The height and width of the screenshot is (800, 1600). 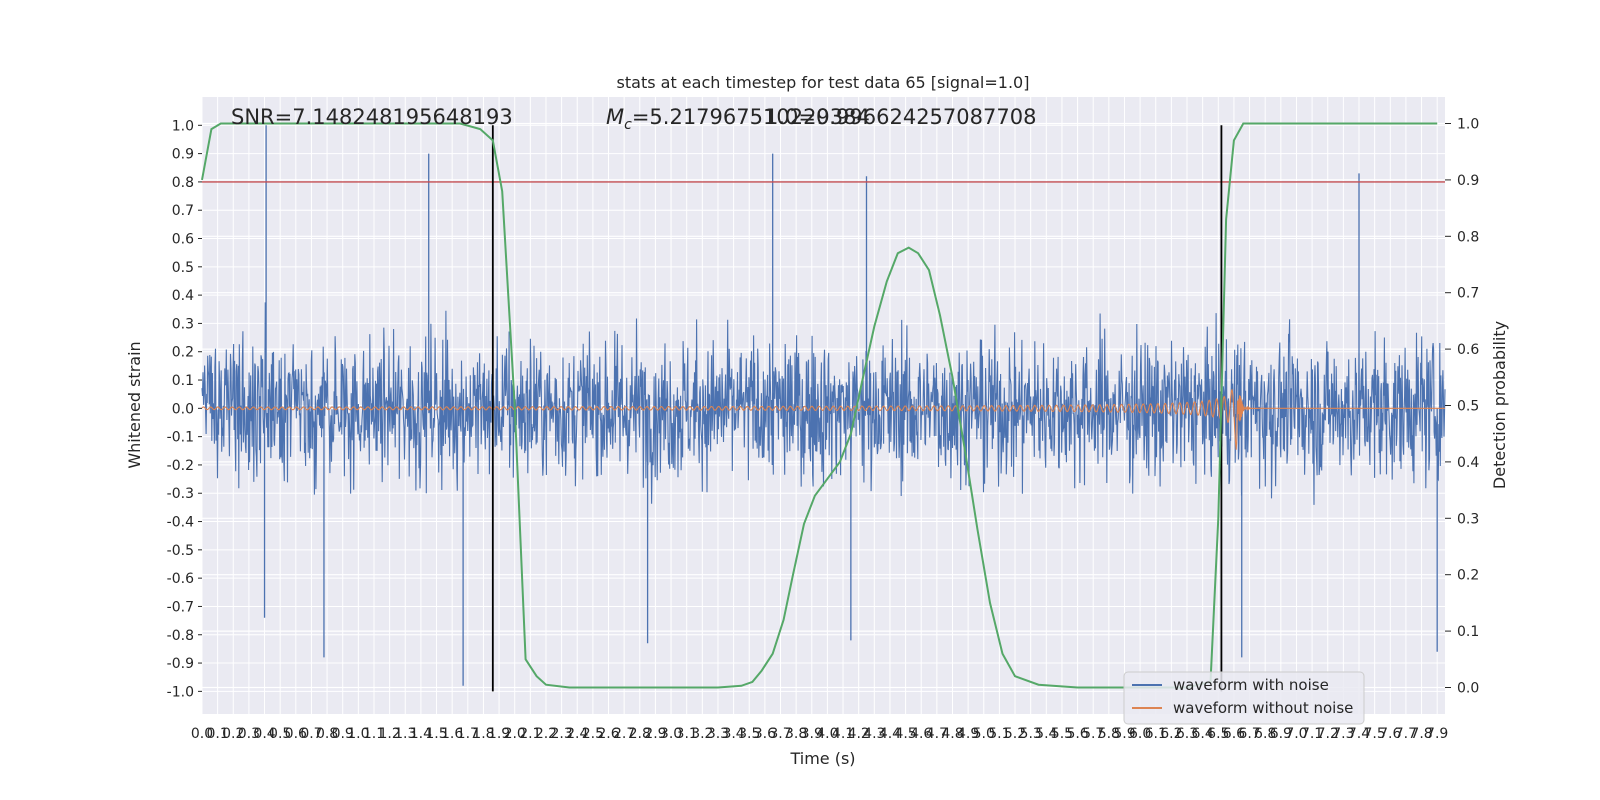 What do you see at coordinates (1140, 734) in the screenshot?
I see `x-tick-label: 6.0` at bounding box center [1140, 734].